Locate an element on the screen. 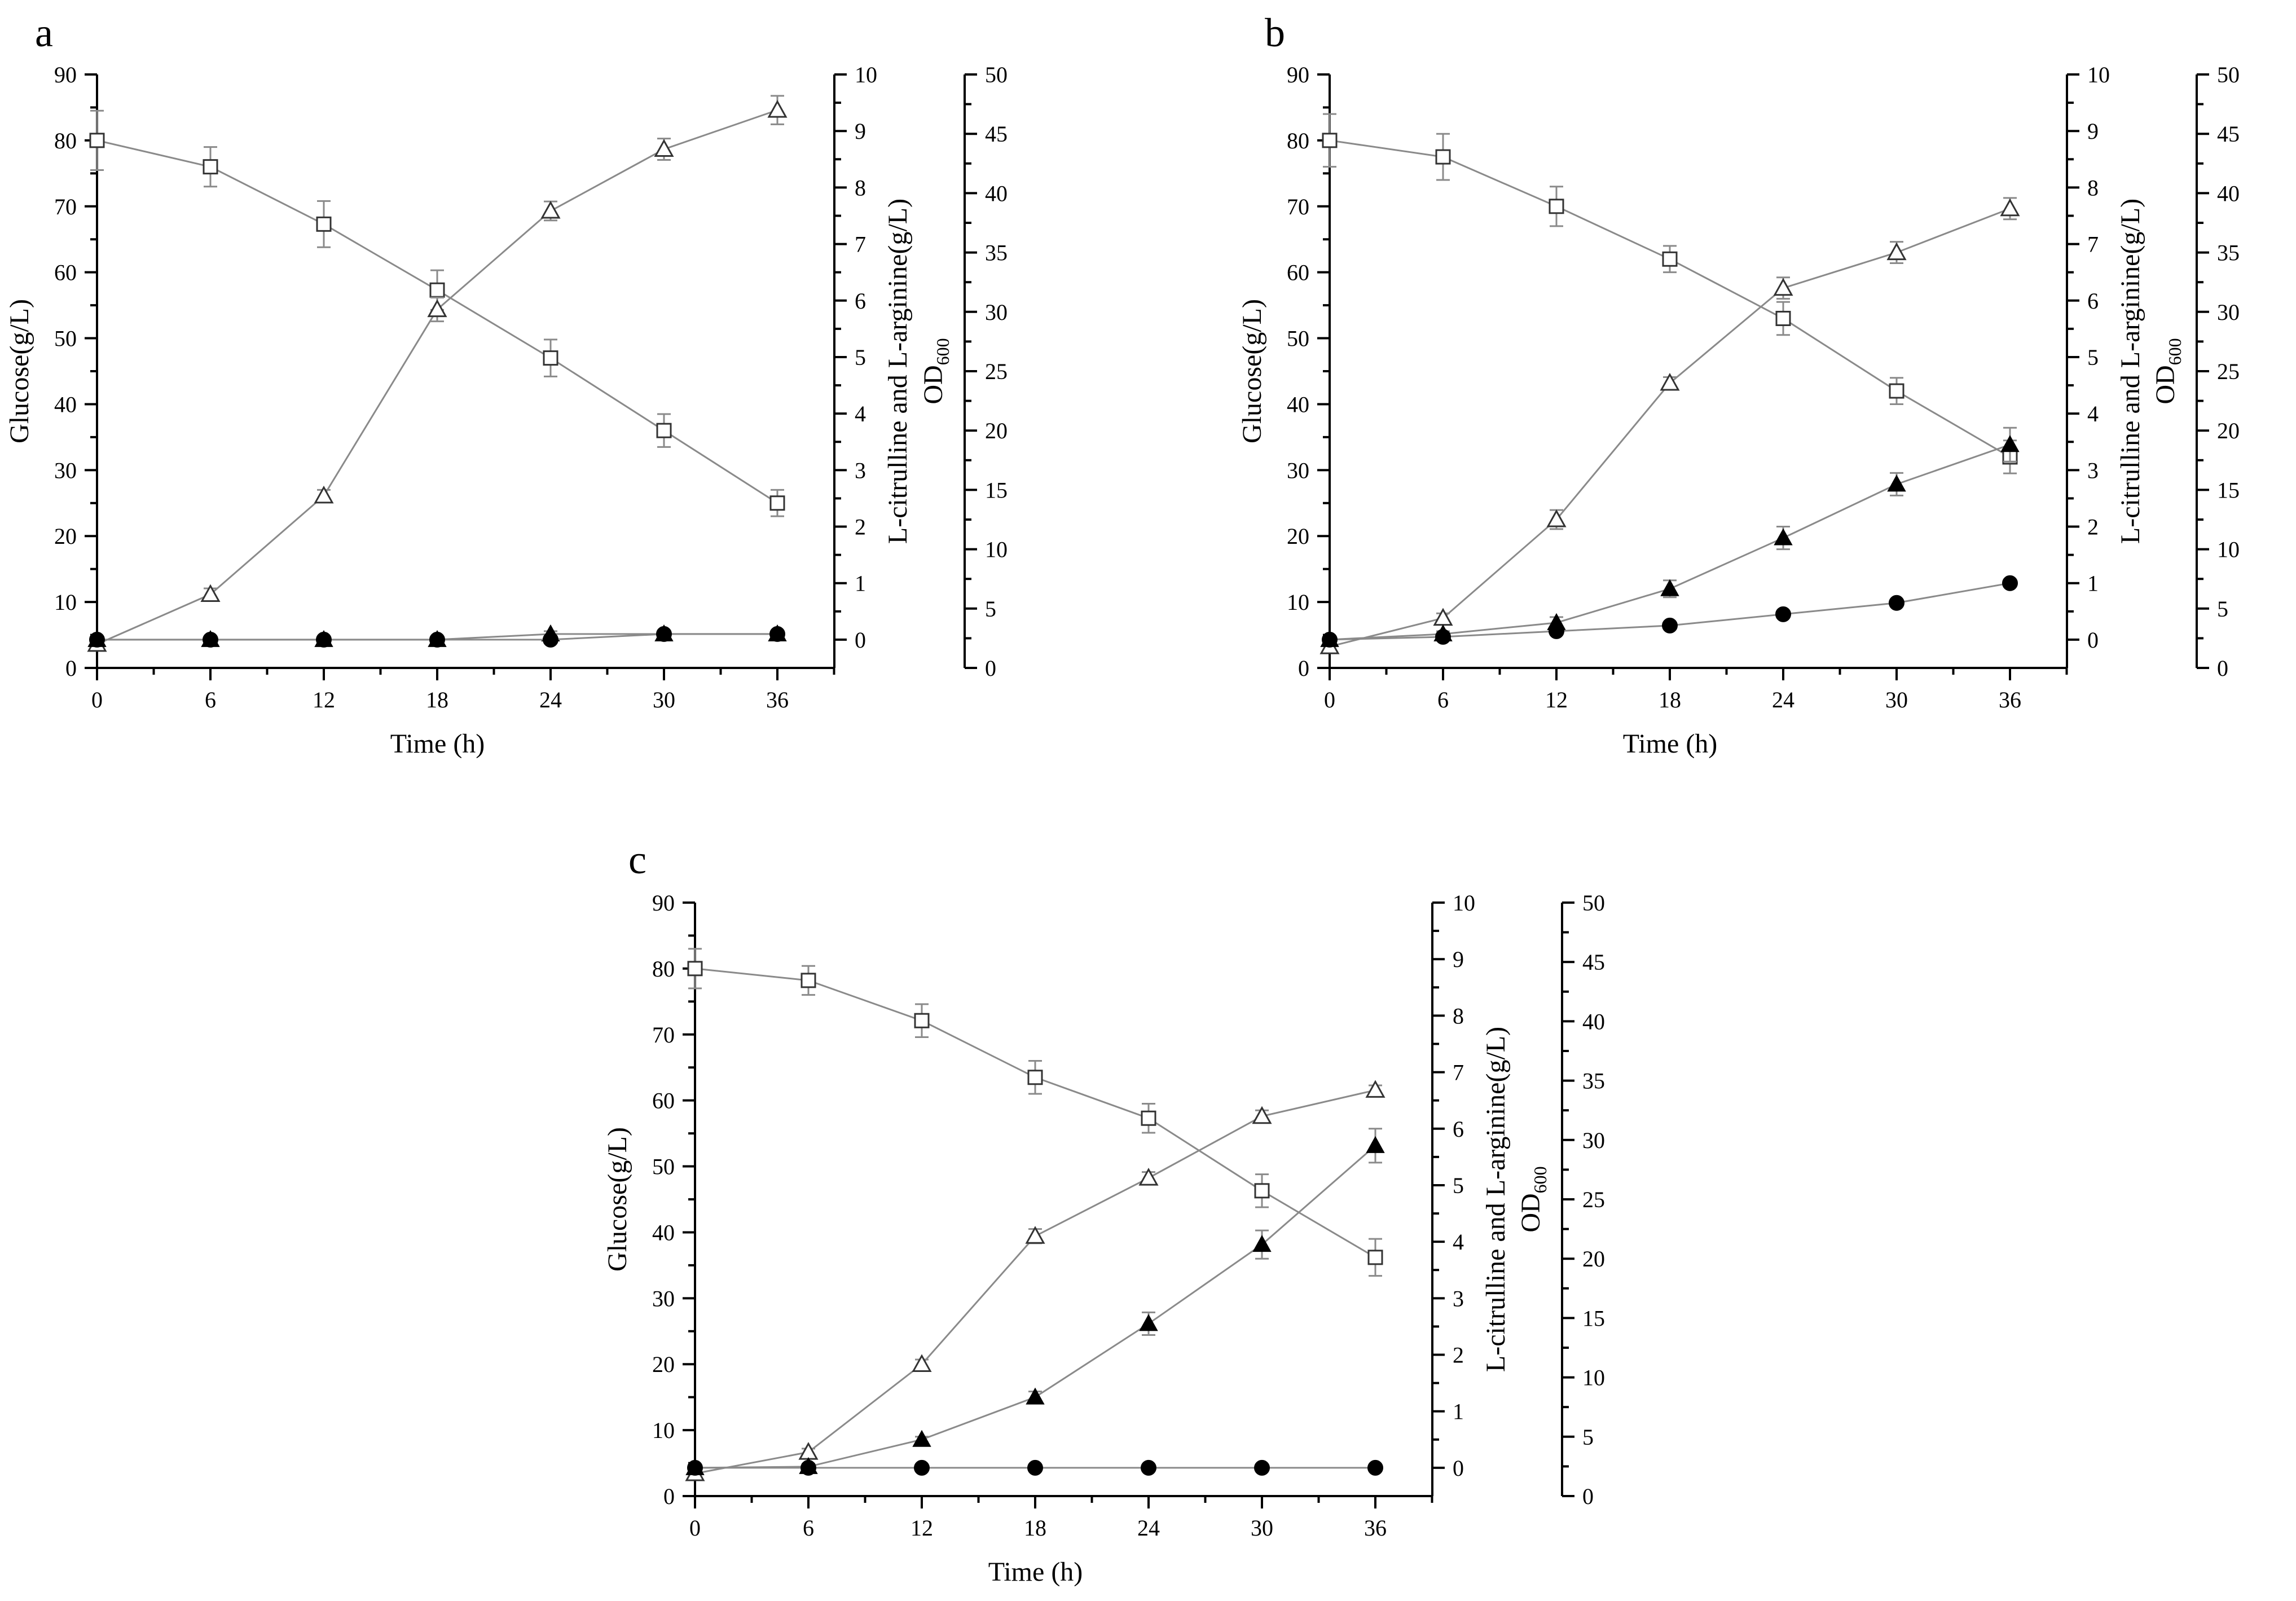 The width and height of the screenshot is (2296, 1601). right2-tick-label: 45 is located at coordinates (2228, 134).